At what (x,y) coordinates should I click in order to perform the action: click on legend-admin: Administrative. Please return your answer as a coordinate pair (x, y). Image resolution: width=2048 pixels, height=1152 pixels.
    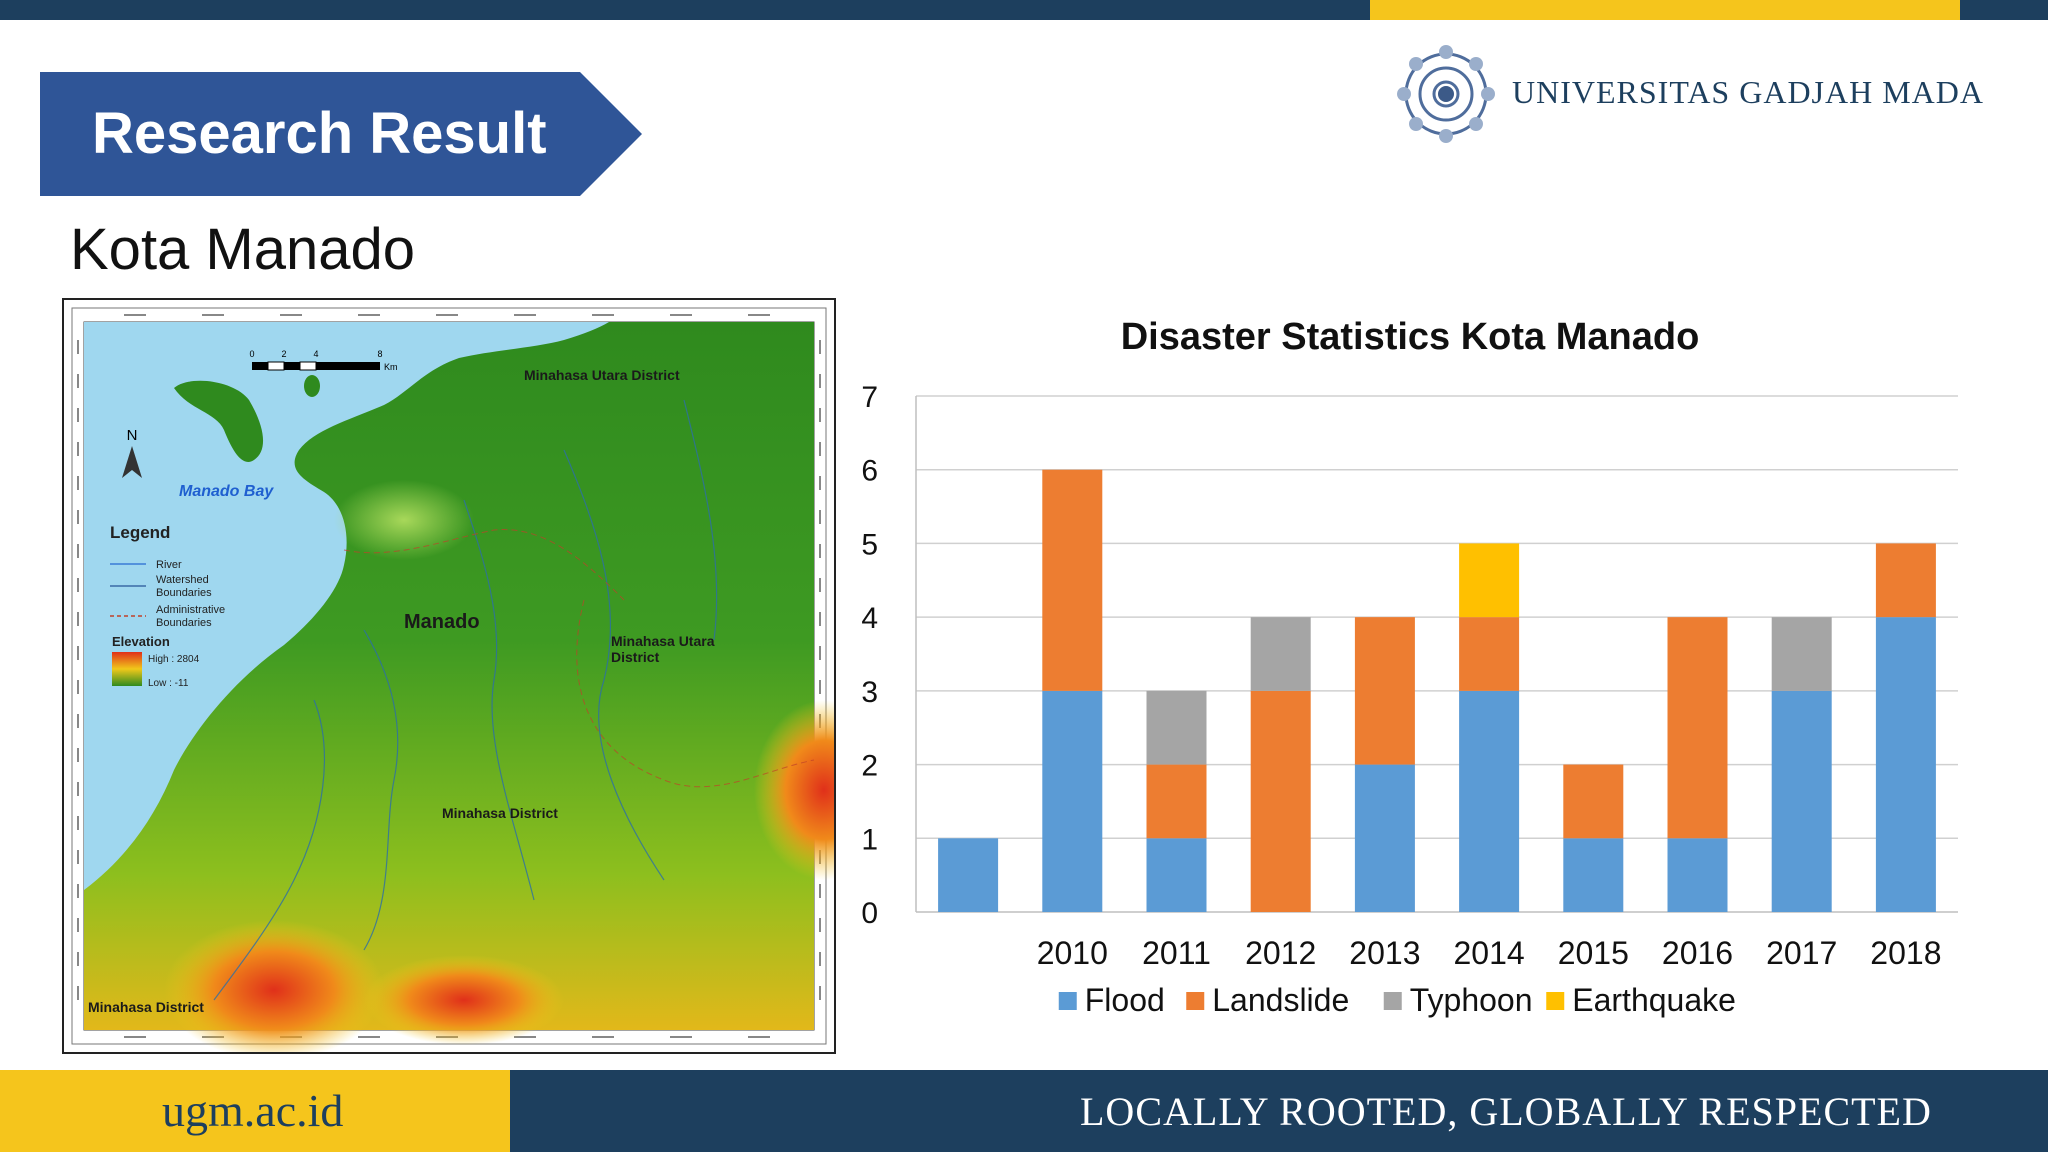
    Looking at the image, I should click on (190, 610).